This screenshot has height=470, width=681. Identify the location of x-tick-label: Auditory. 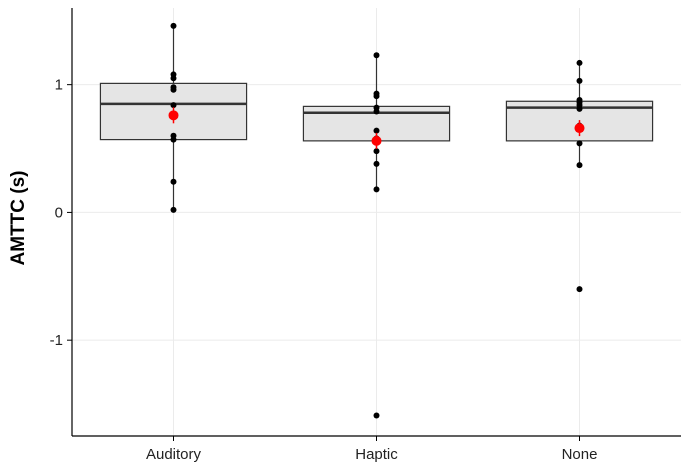
(174, 454).